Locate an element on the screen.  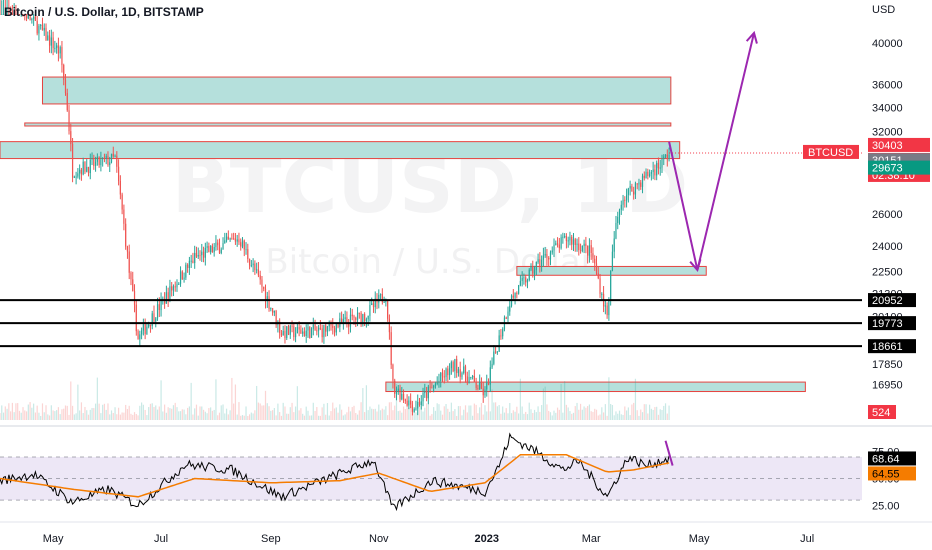
symbol-title: Bitcoin / U.S. Dollar, 1D, BITSTAMP is located at coordinates (104, 12).